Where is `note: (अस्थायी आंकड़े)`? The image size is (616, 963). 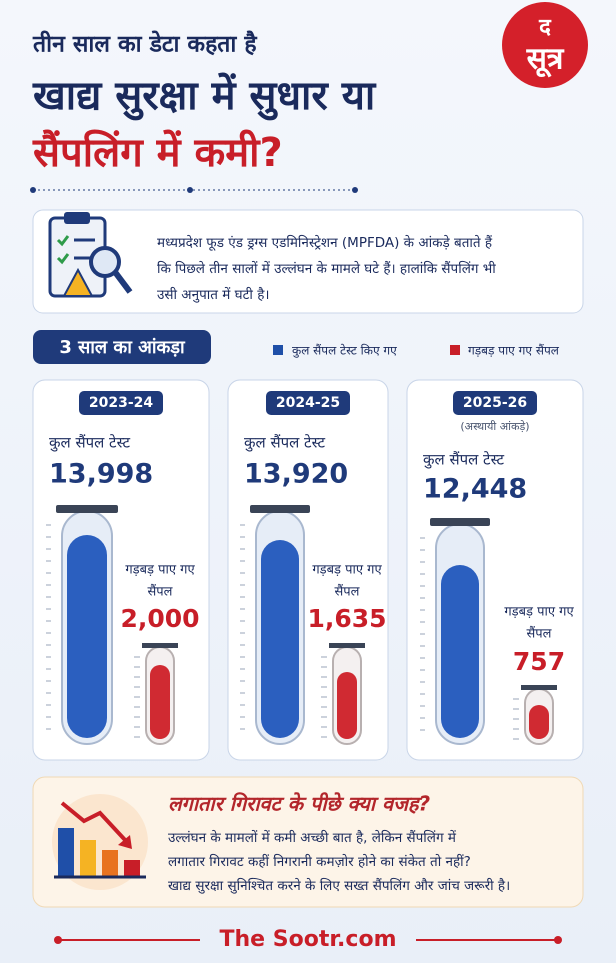
note: (अस्थायी आंकड़े) is located at coordinates (494, 426).